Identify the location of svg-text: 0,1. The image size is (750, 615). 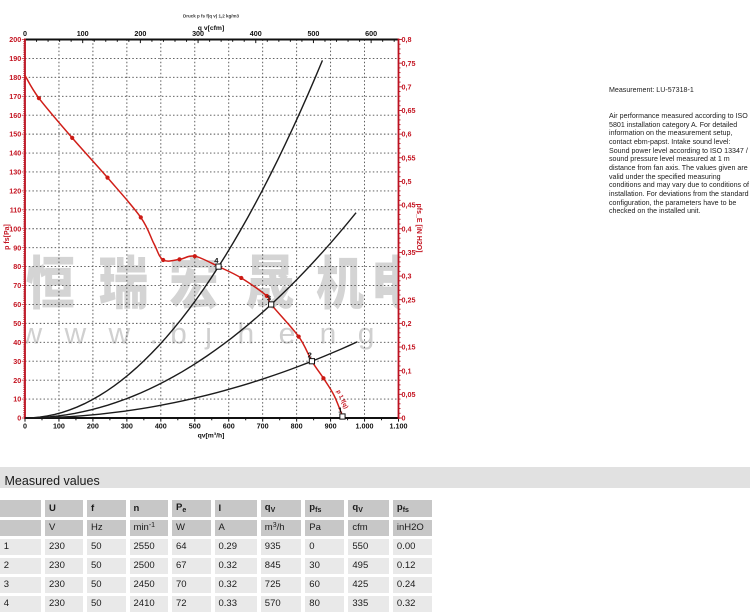
(407, 370).